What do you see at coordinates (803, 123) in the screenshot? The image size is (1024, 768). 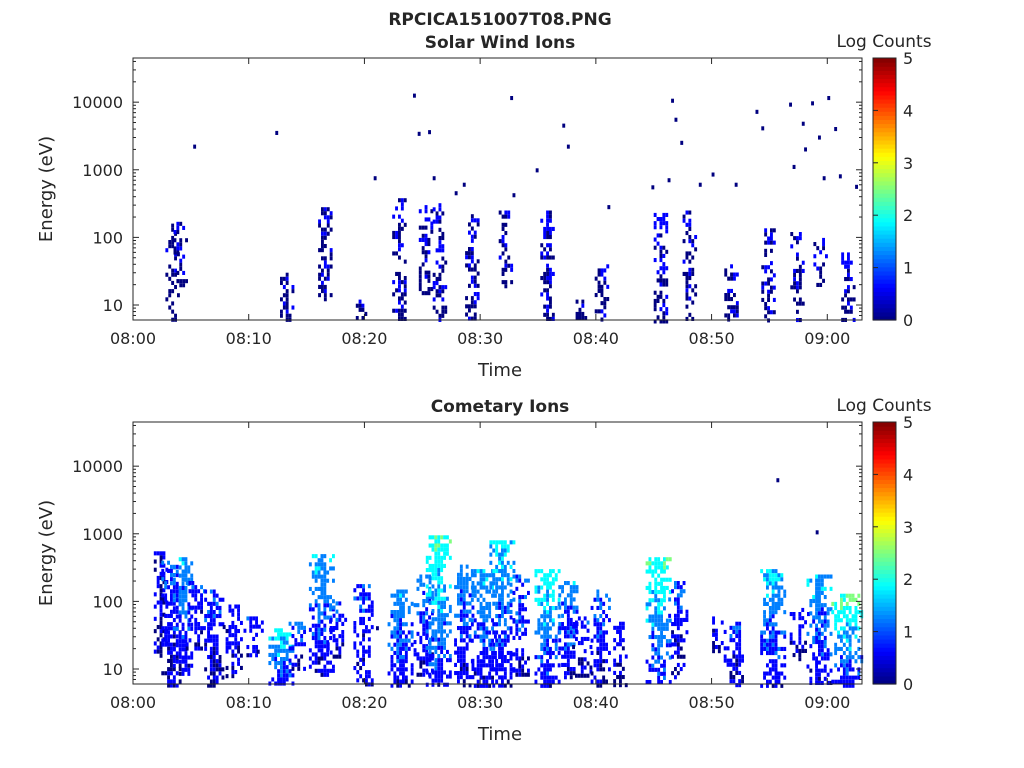 I see `heatmap-point` at bounding box center [803, 123].